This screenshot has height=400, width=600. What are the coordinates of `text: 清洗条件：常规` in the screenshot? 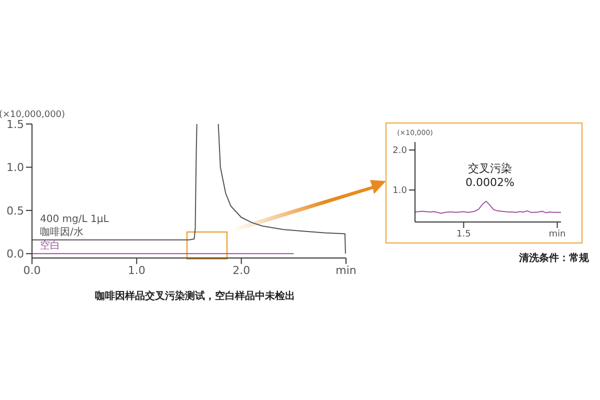 It's located at (554, 259).